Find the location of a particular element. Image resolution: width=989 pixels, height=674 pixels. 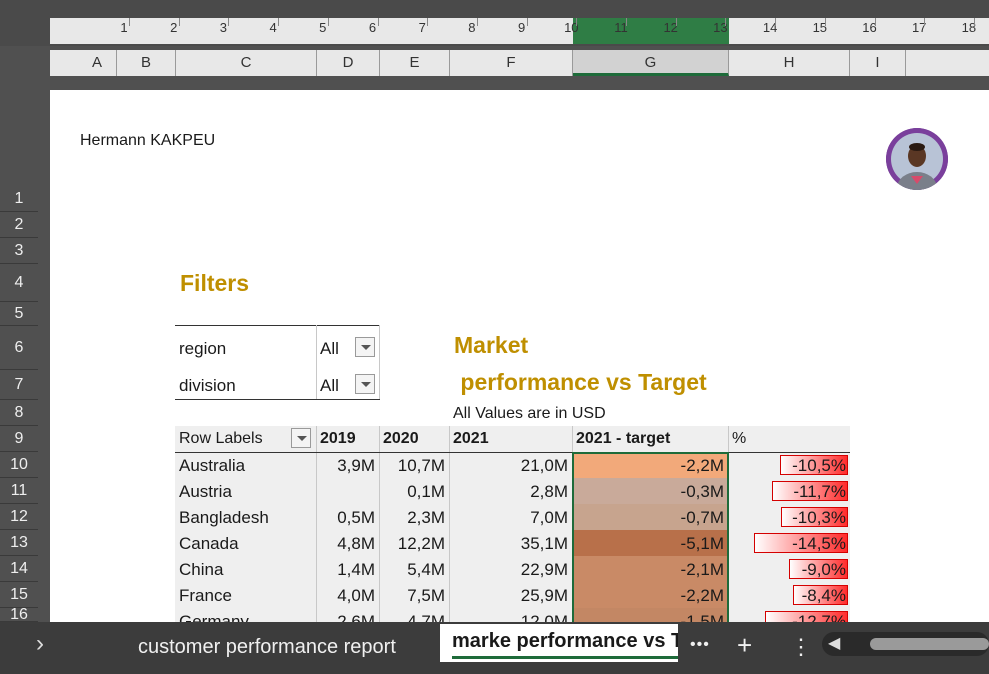

table-cell-2019: 3,9M is located at coordinates (356, 465).